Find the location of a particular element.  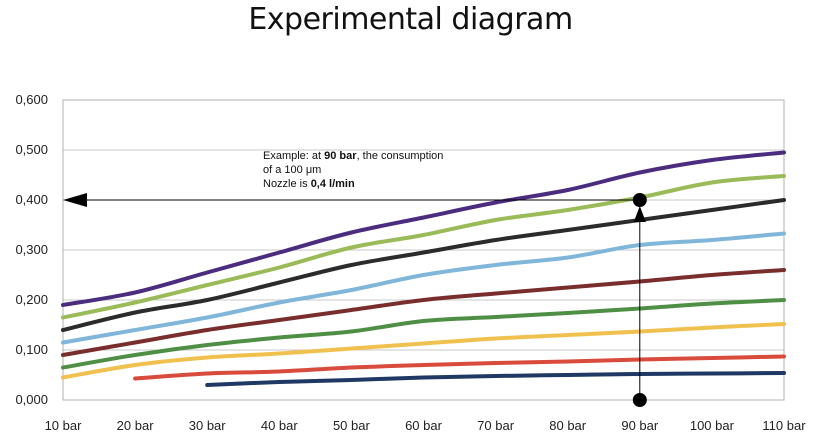

left-arrow-head is located at coordinates (75, 200).